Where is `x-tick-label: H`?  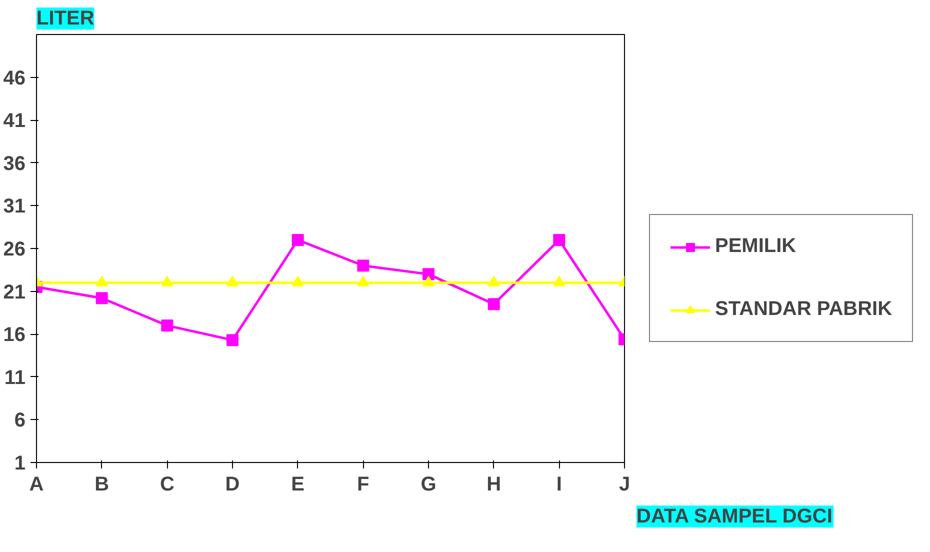
x-tick-label: H is located at coordinates (494, 485).